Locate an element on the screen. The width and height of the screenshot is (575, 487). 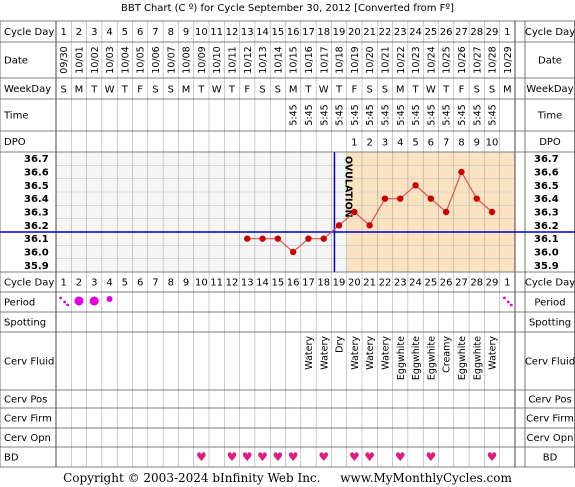
cycle-day-cell: 3 is located at coordinates (94, 32).